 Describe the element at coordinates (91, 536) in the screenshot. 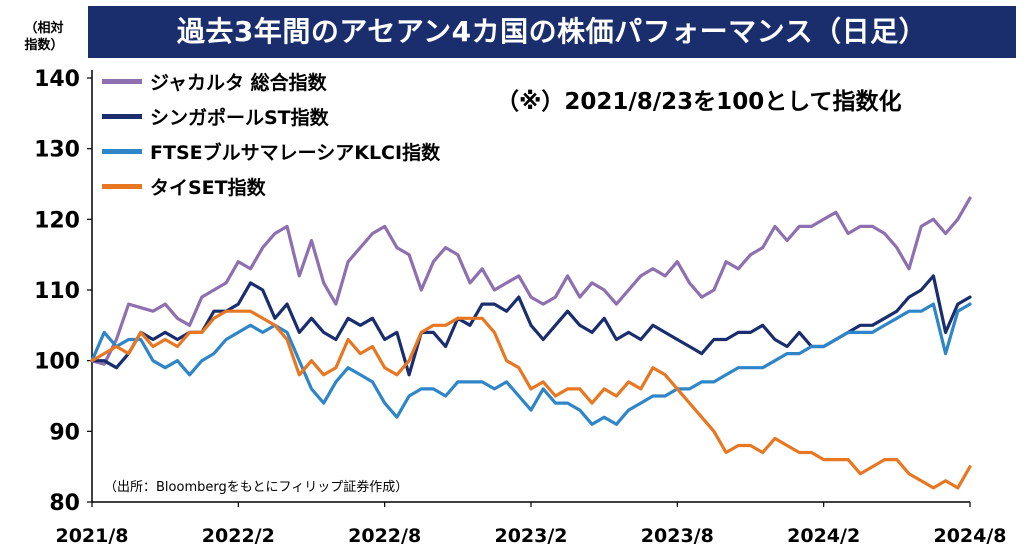

I see `x-tick-label: 2021/8` at that location.